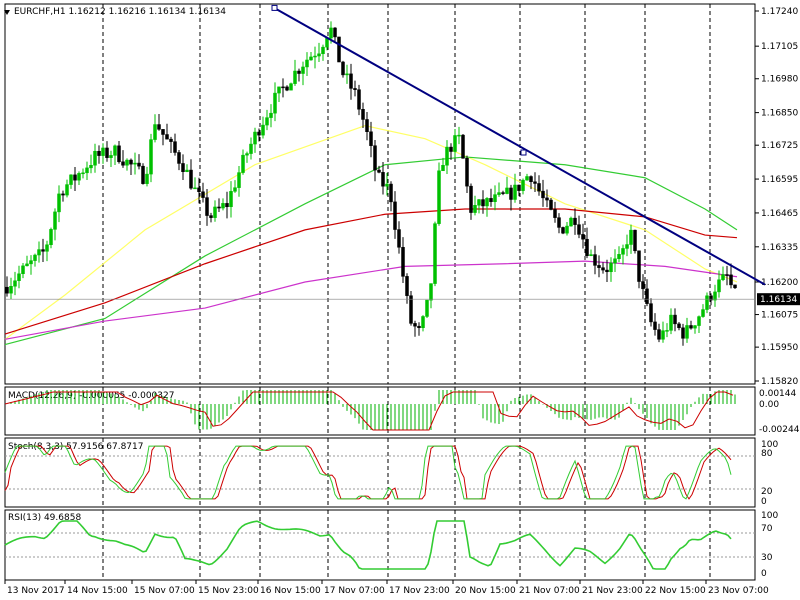 The width and height of the screenshot is (800, 600). What do you see at coordinates (769, 516) in the screenshot?
I see `rsi-y-label: 100` at bounding box center [769, 516].